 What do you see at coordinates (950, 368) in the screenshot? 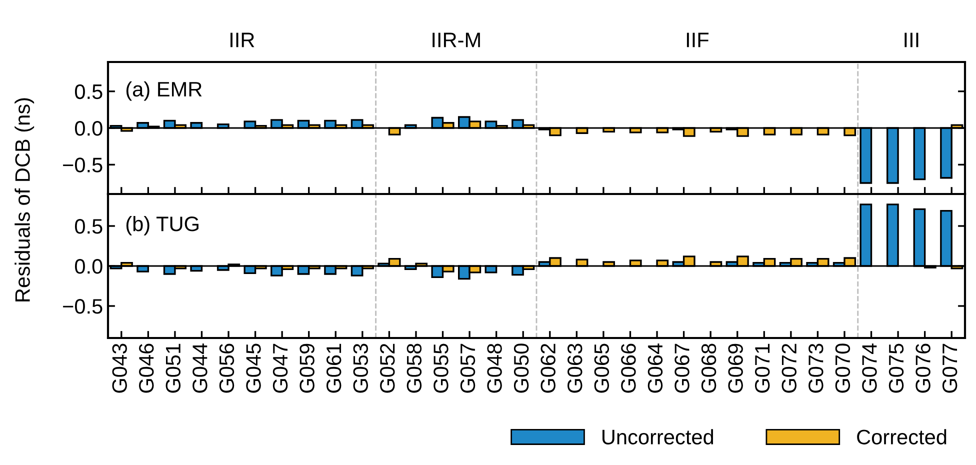
I see `x-tick-label: G077` at bounding box center [950, 368].